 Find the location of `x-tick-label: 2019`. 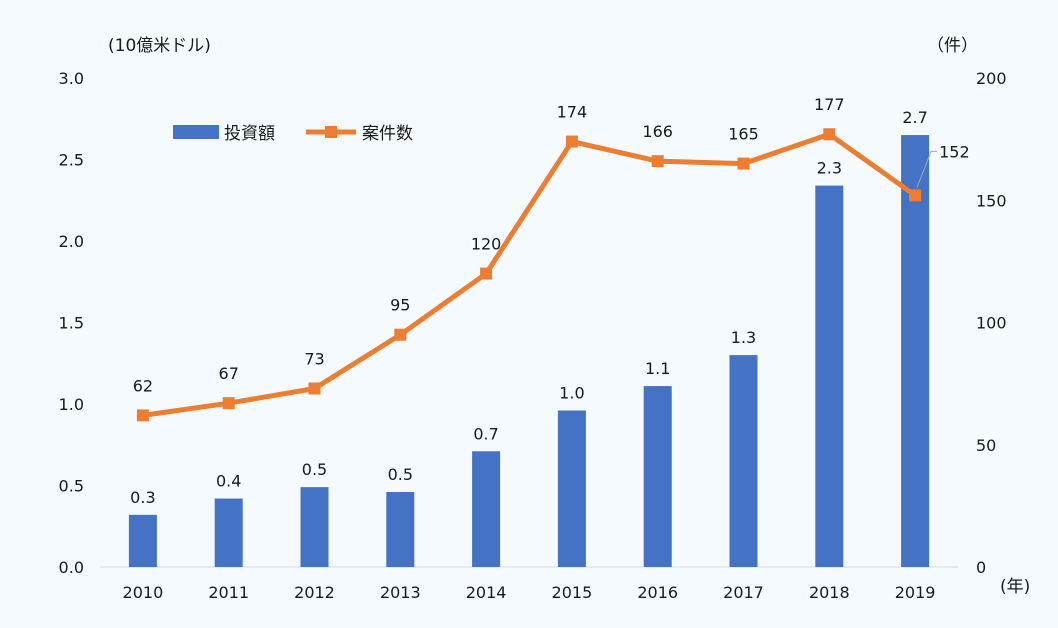

x-tick-label: 2019 is located at coordinates (915, 592).